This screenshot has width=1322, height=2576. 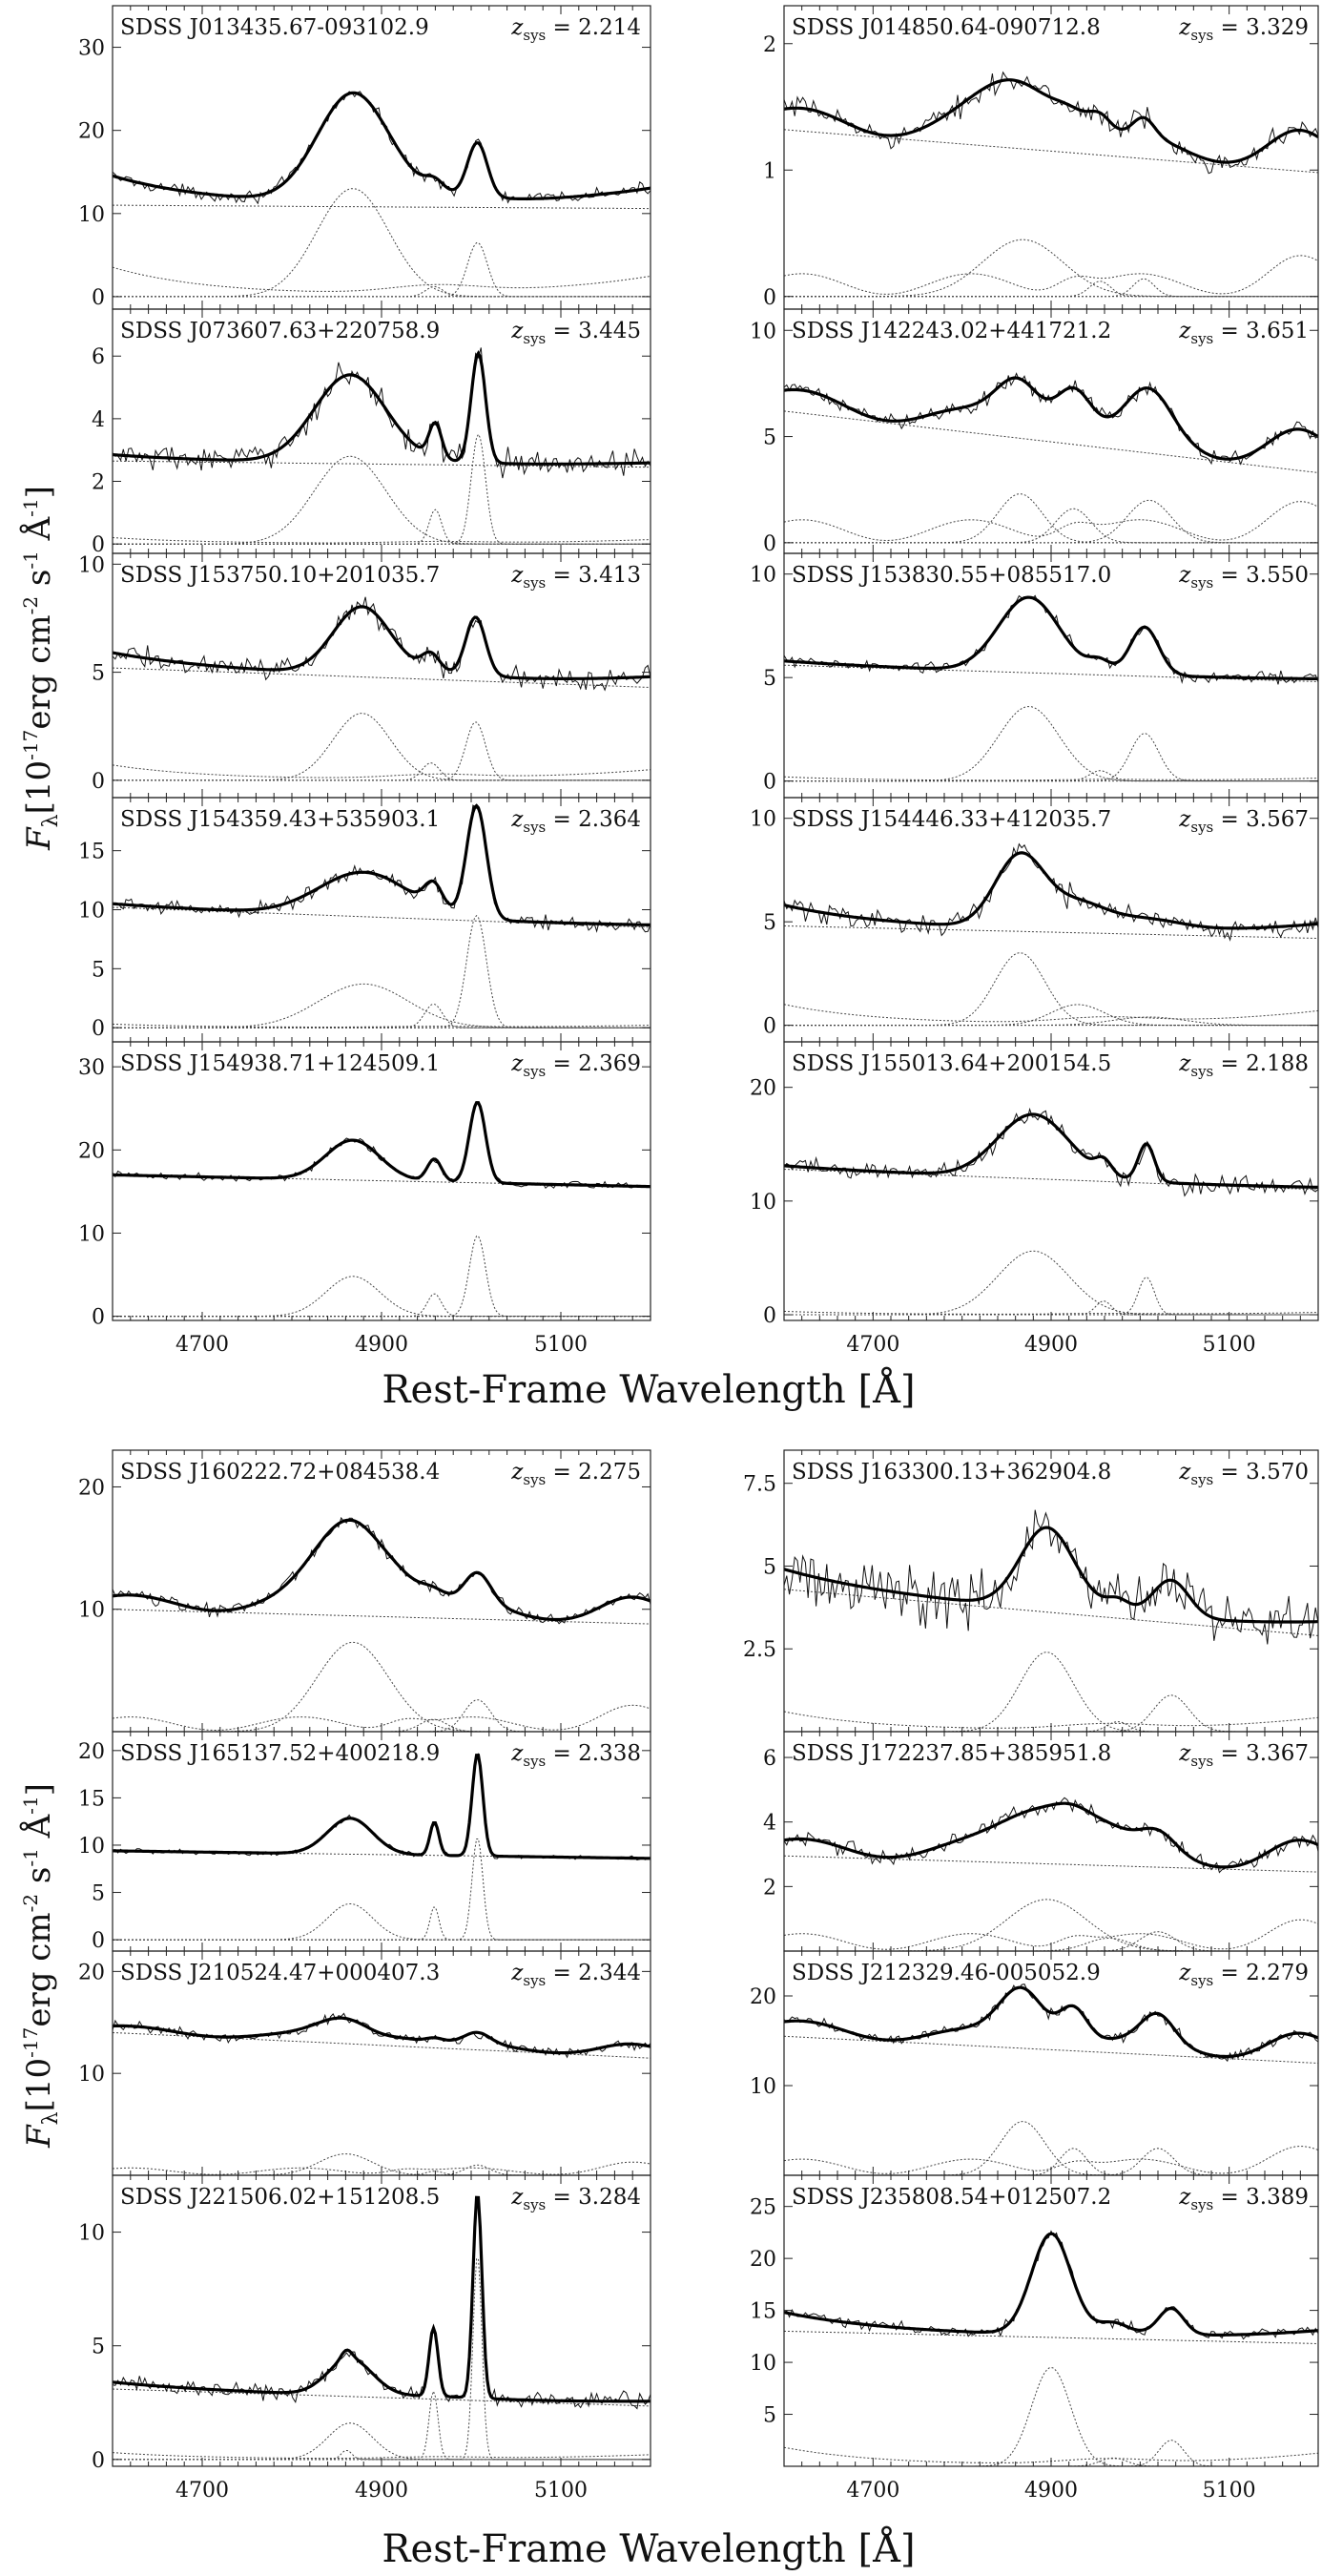 I want to click on y-tick-label: 6, so click(x=769, y=1759).